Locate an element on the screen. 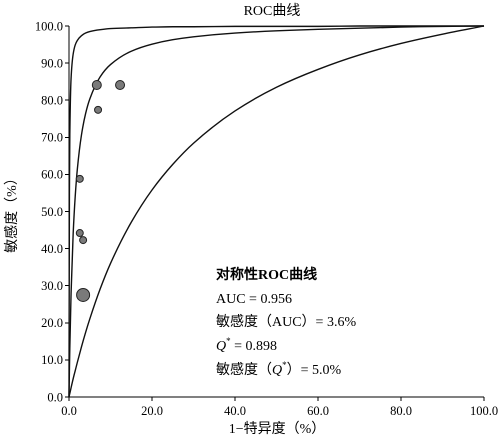 The image size is (500, 440). q-star-superscript-2: * is located at coordinates (284, 365).